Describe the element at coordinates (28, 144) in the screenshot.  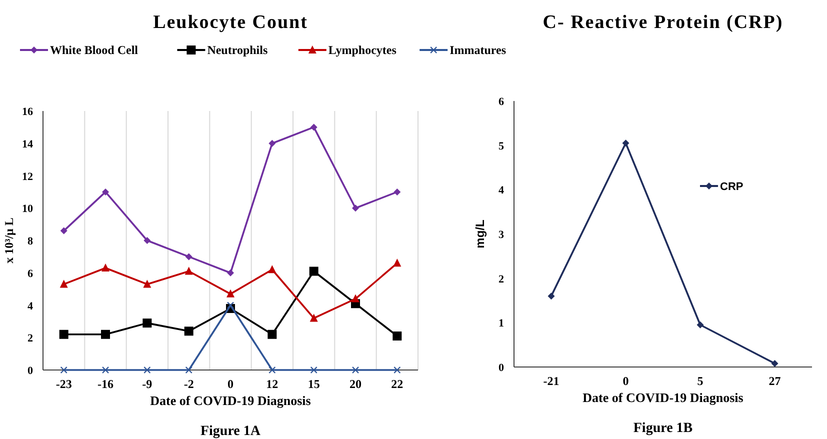
I see `y-tick-label: 14` at that location.